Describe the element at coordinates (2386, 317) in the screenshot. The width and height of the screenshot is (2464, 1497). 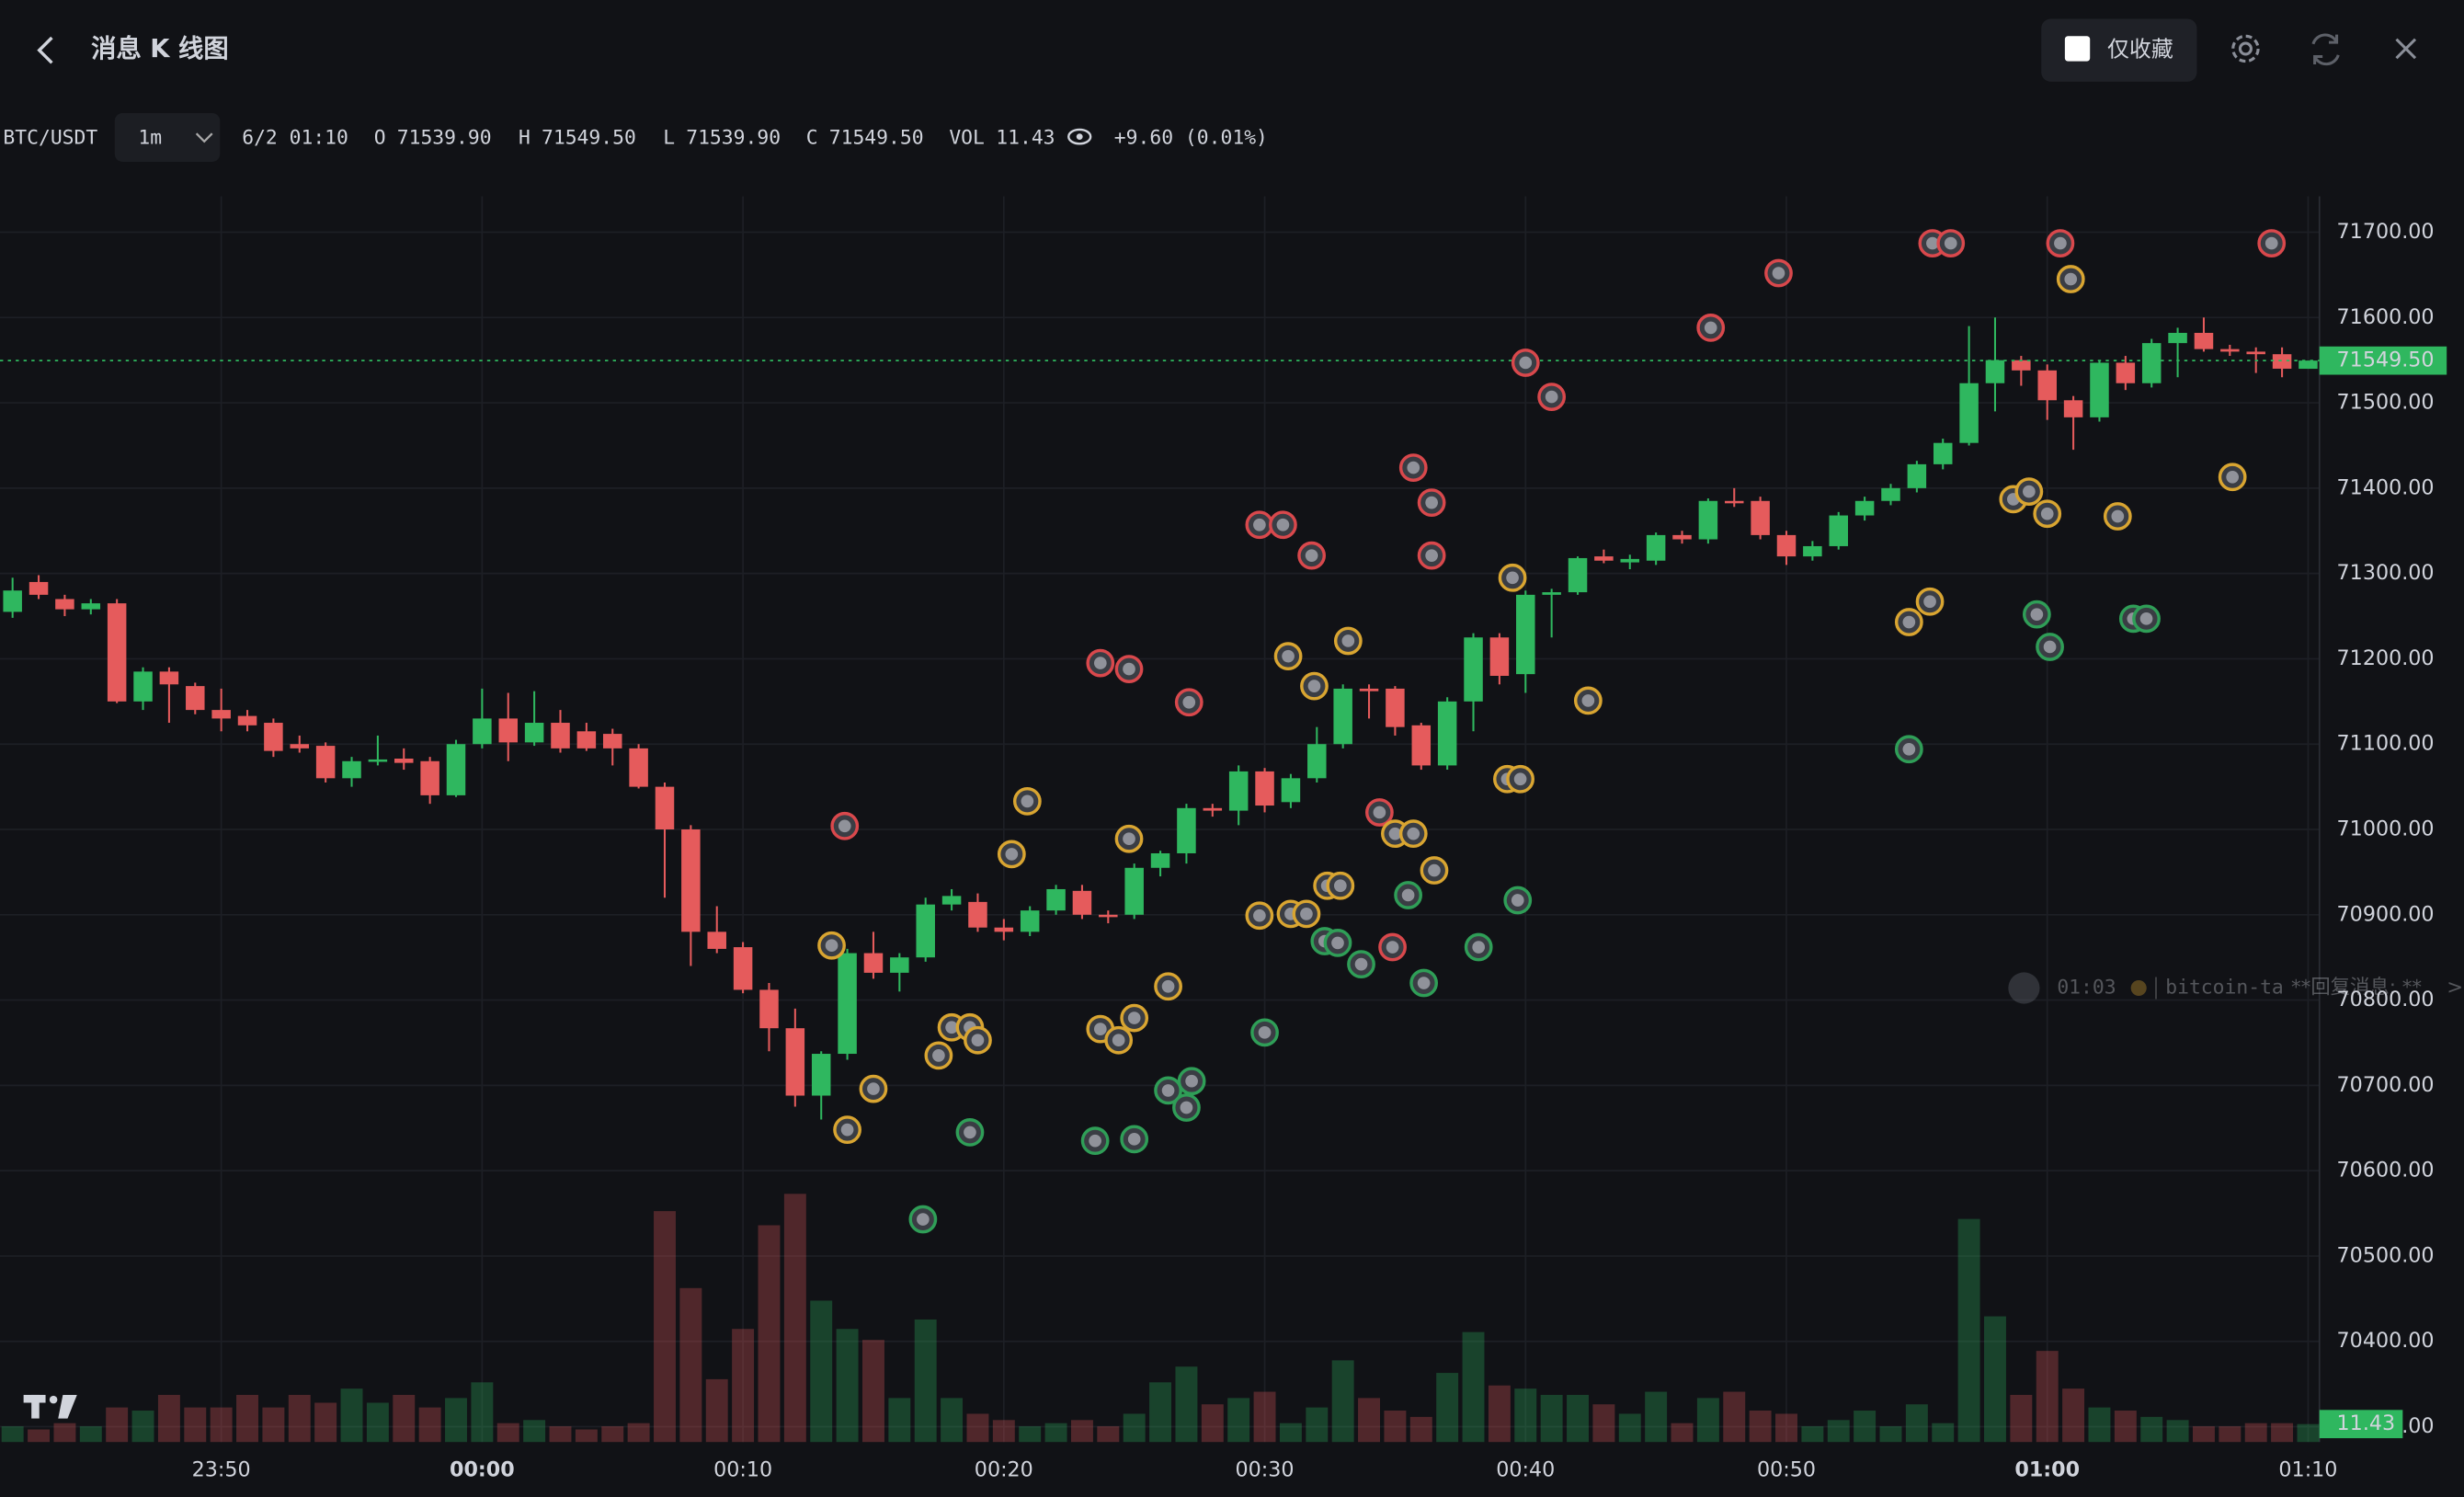
I see `y-tick-label: 71600.00` at that location.